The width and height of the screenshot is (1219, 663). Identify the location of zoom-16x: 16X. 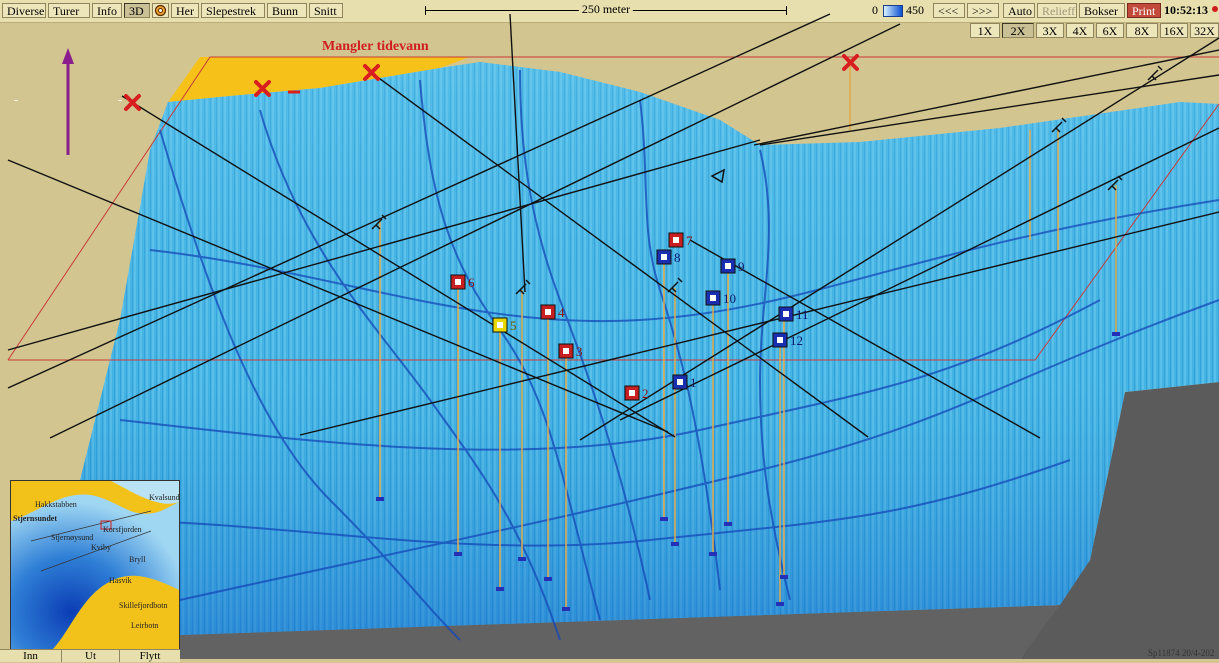
(1174, 30).